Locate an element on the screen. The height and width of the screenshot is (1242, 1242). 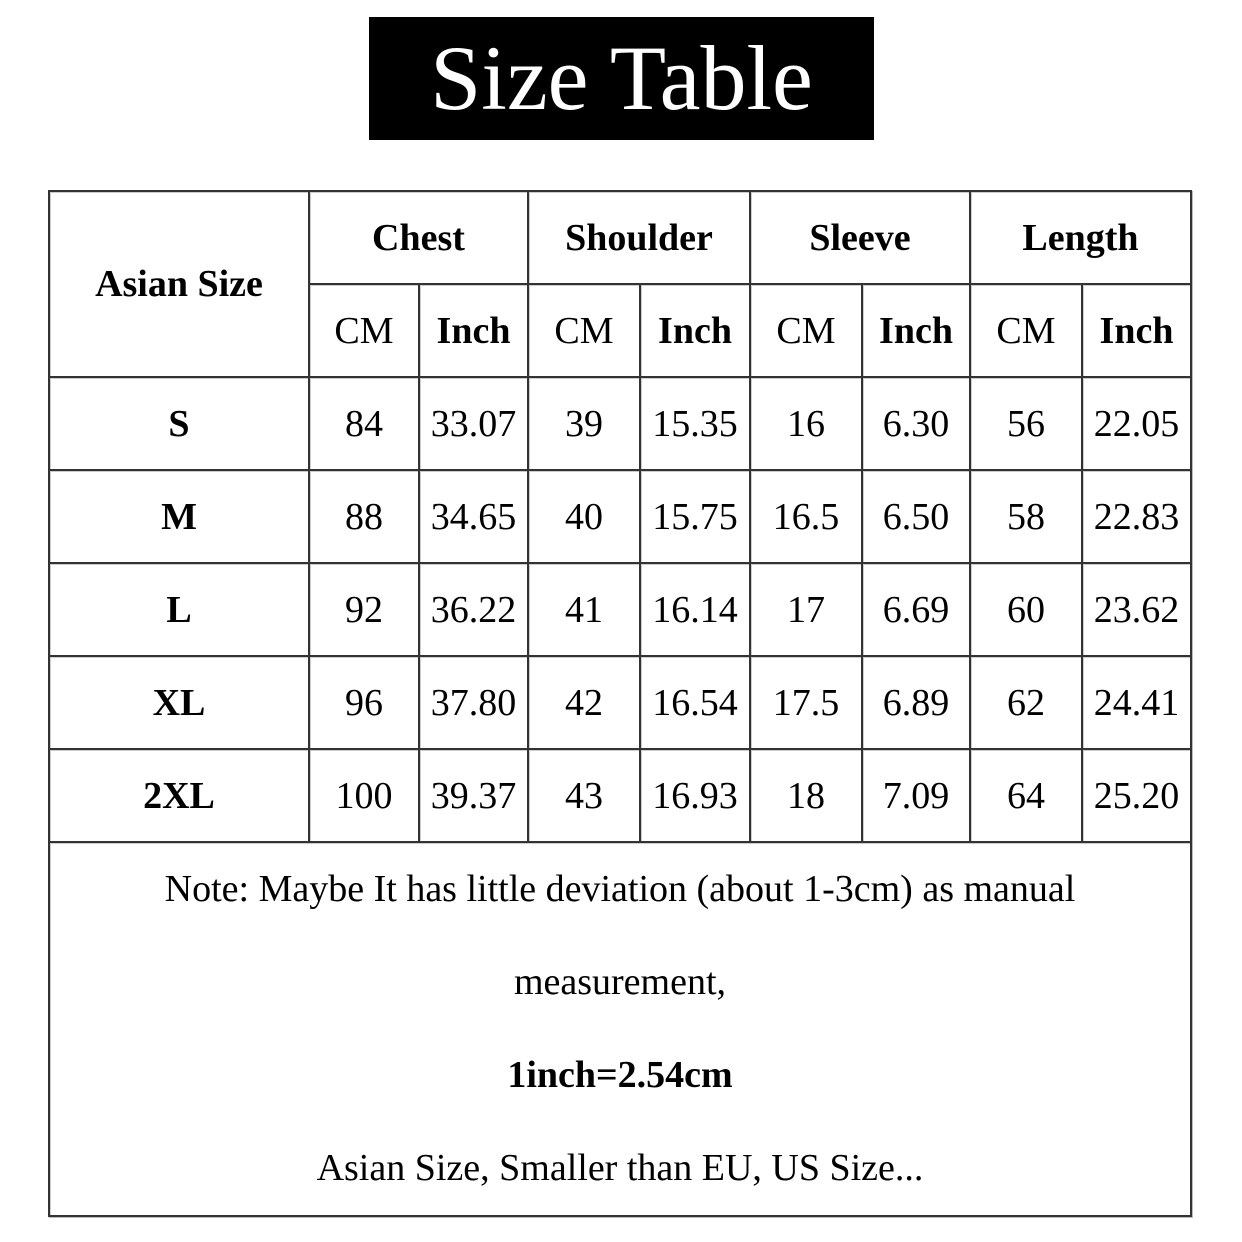
table-row: 2XL 100 39.37 43 16.93 18 7.09 64 25.20 is located at coordinates (620, 795).